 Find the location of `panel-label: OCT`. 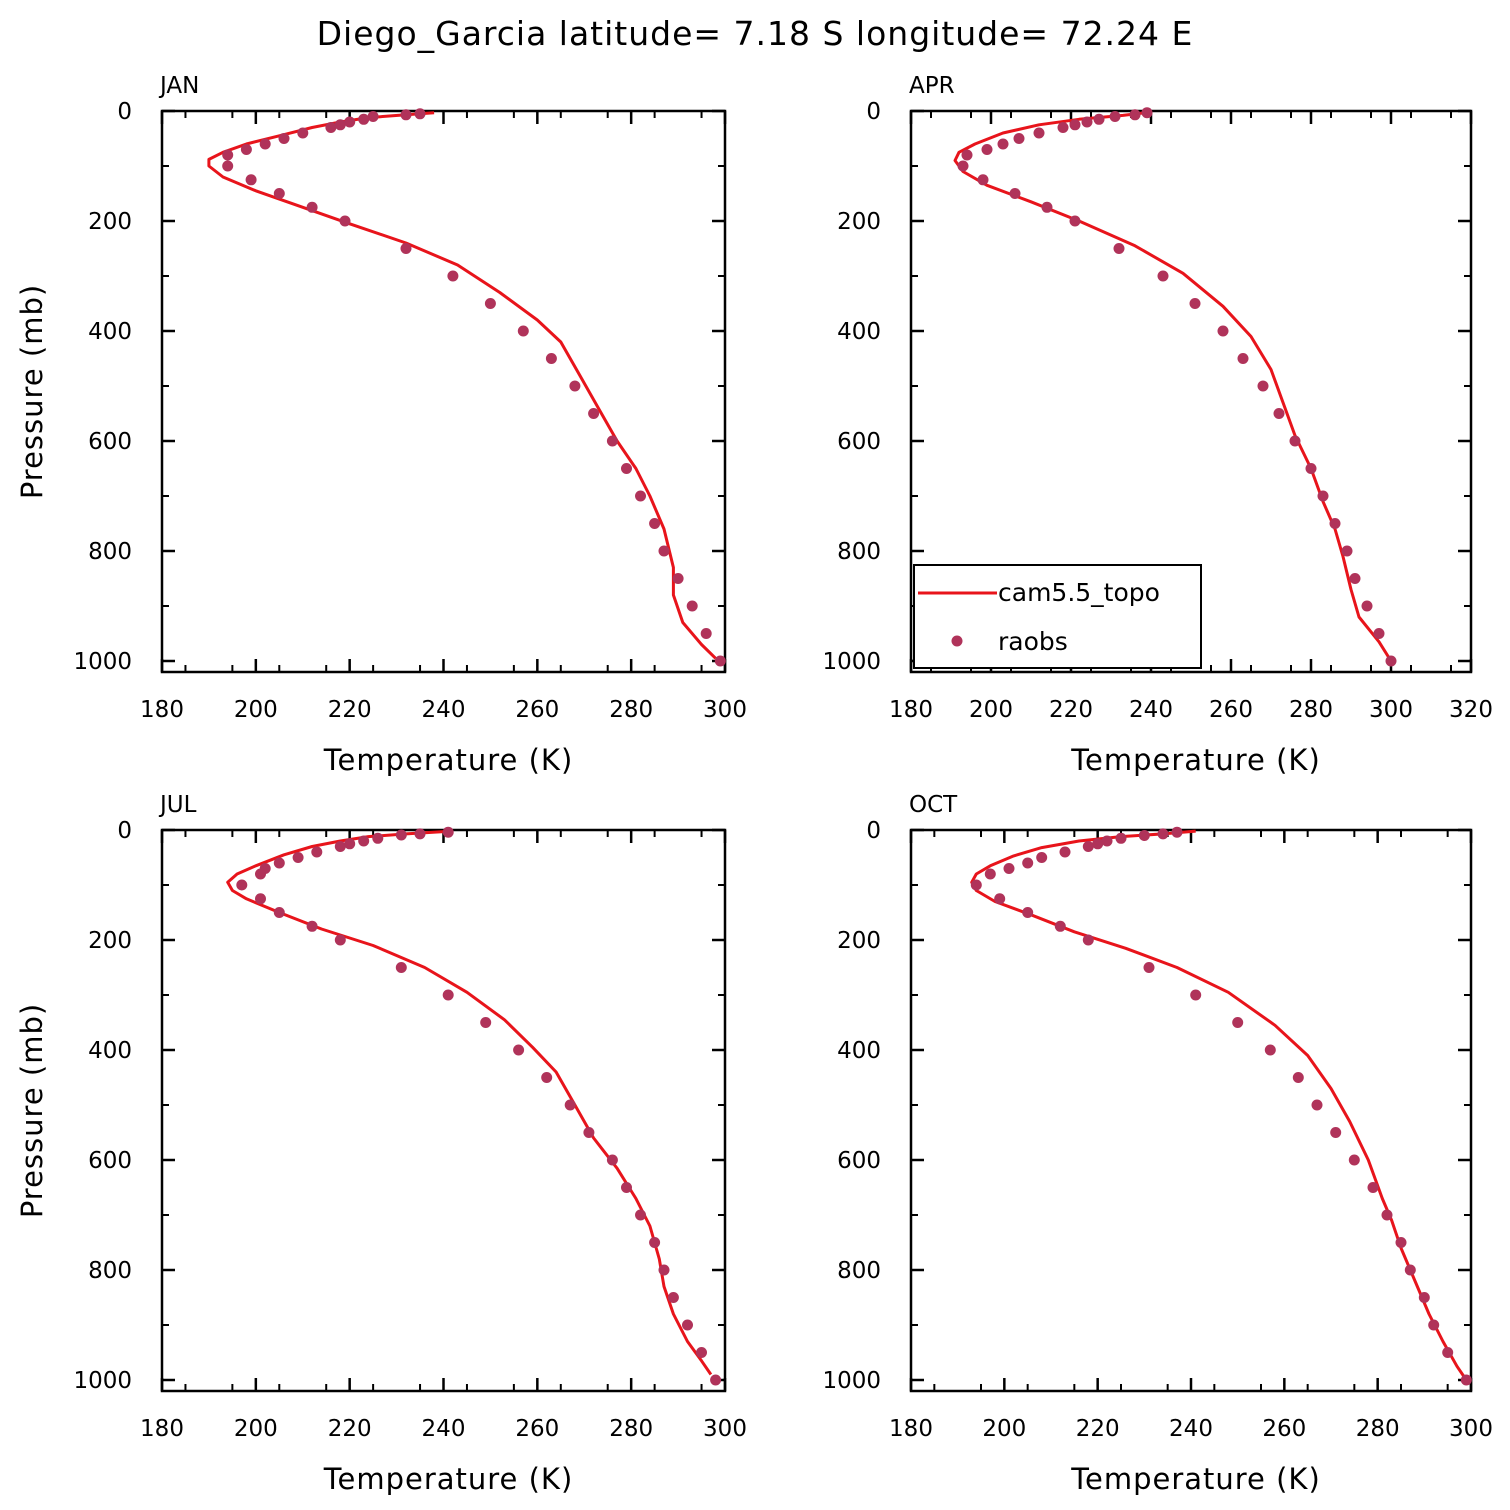

panel-label: OCT is located at coordinates (933, 805).